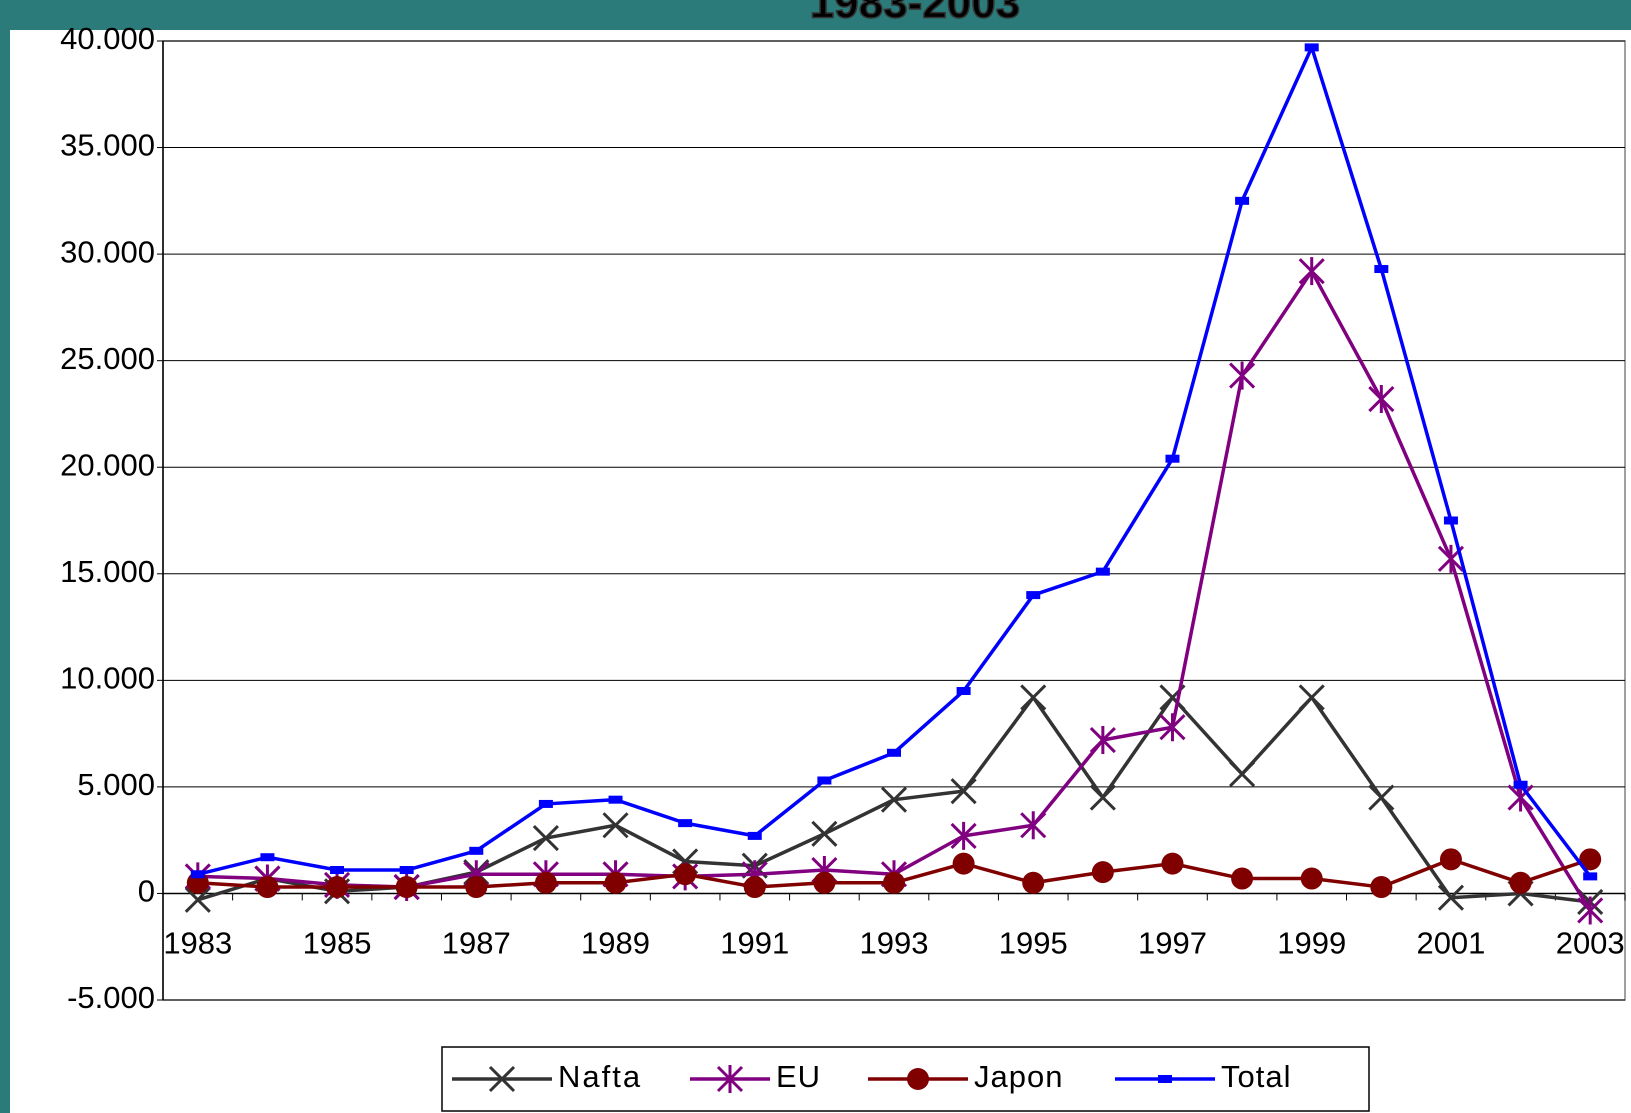  I want to click on x-tick-label: 1995, so click(1033, 943).